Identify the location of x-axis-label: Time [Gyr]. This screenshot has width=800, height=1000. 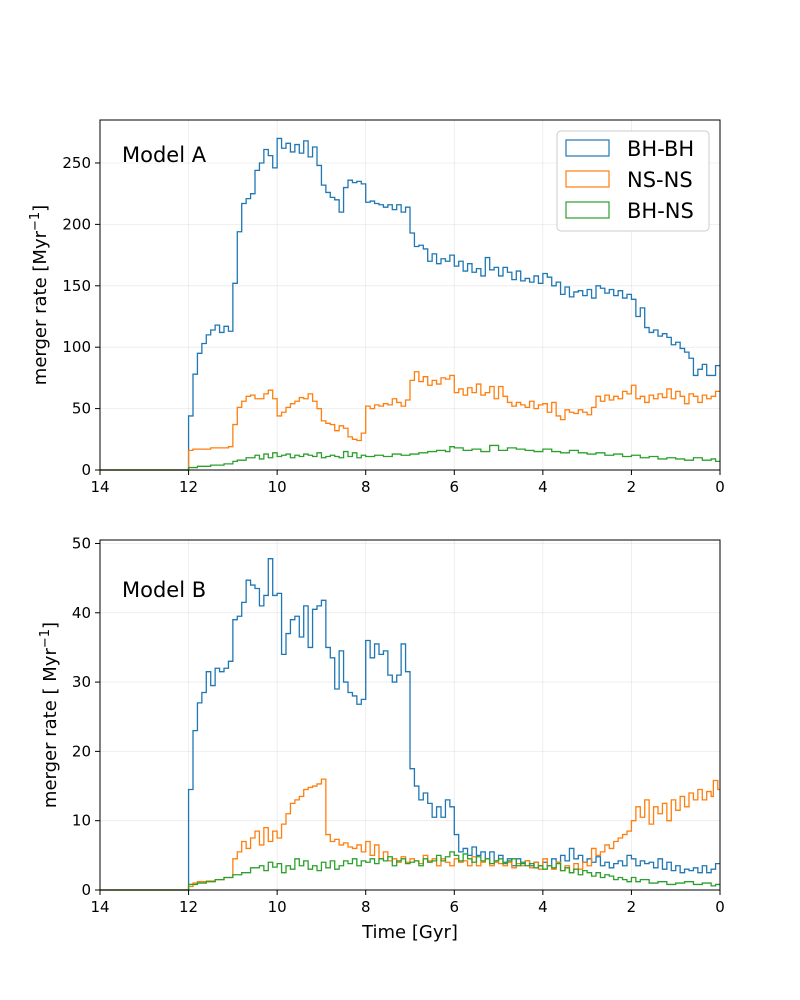
(409, 932).